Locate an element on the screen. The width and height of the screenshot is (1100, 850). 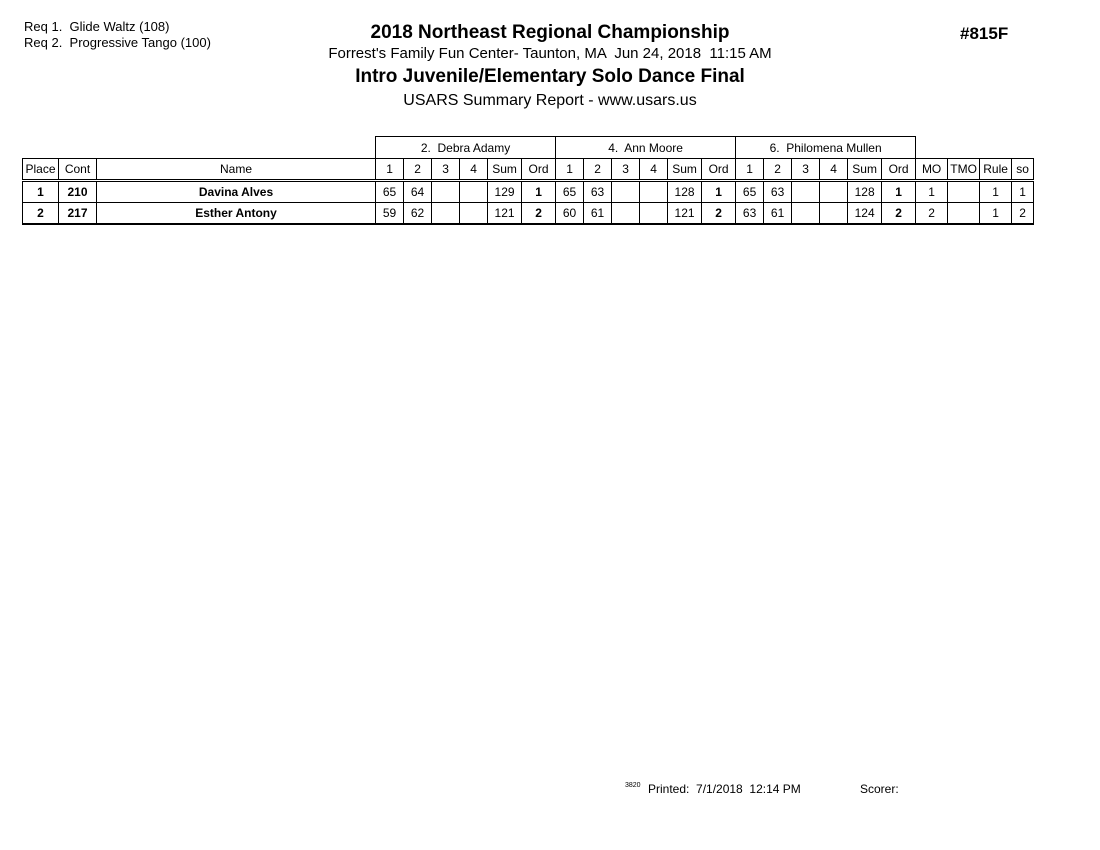
col-header-j3-ord: Ord is located at coordinates (899, 170).